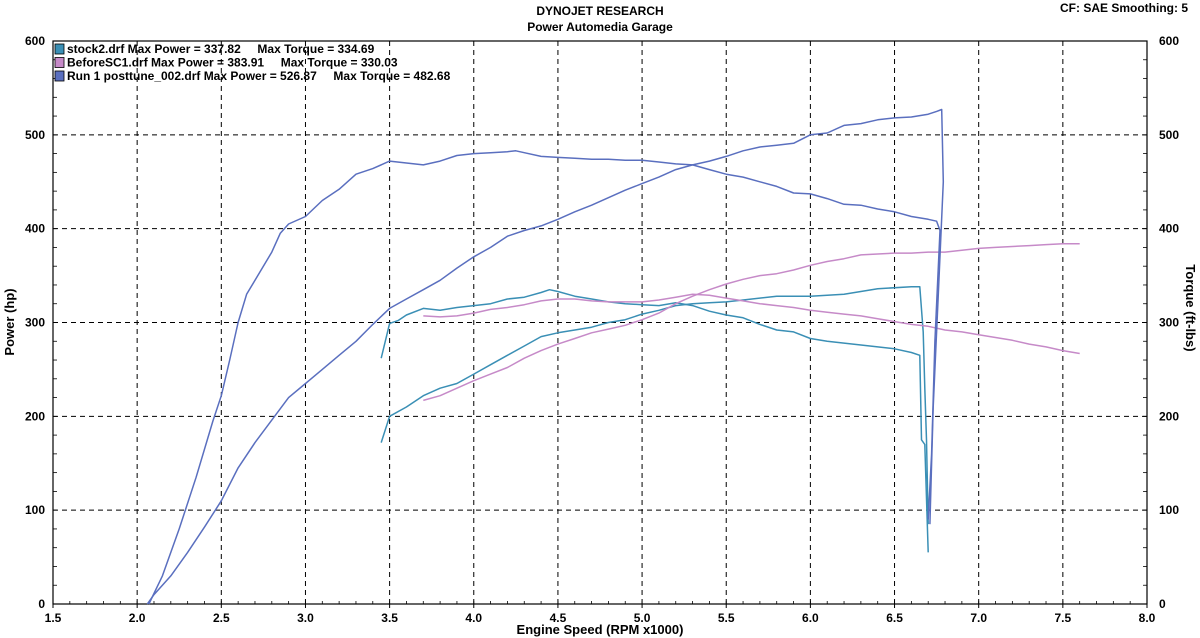 The image size is (1200, 638). Describe the element at coordinates (221, 618) in the screenshot. I see `x-tick-label: 2.5` at that location.